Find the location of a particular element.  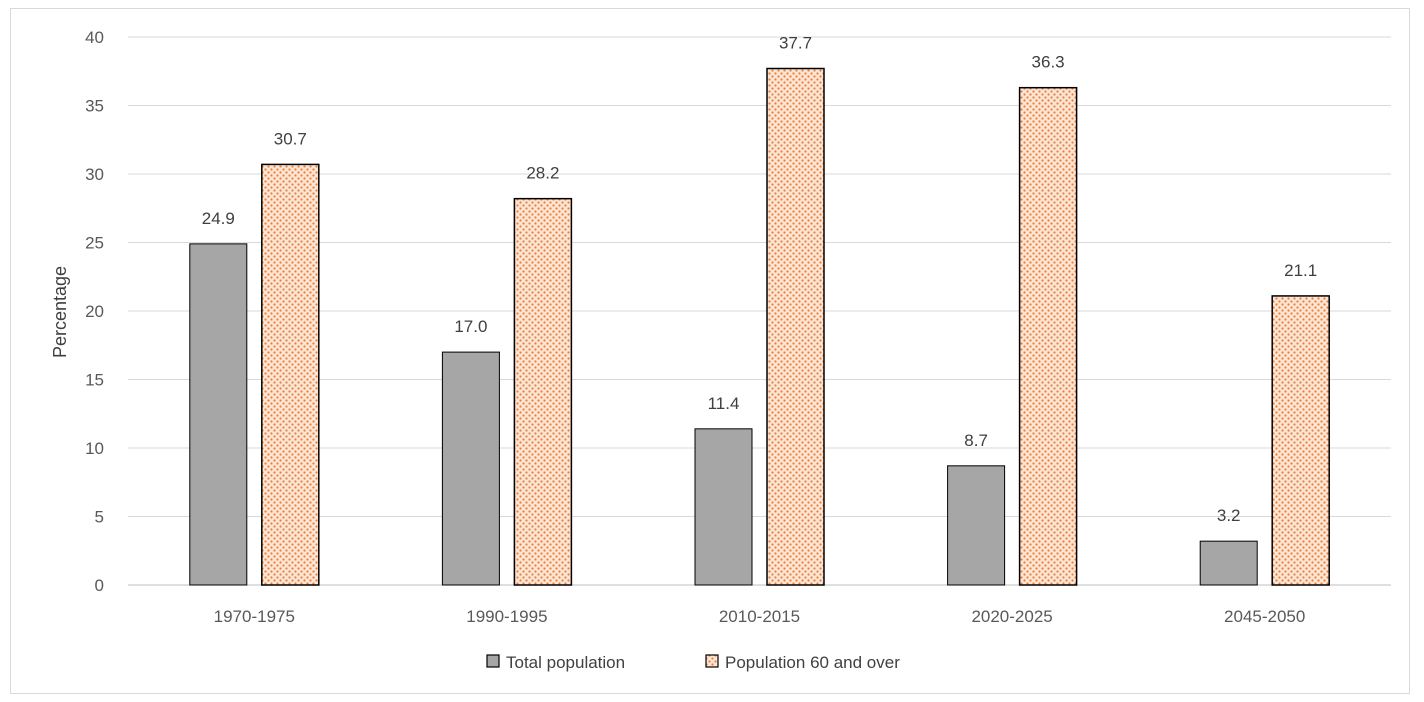

legend-swatch-total-population is located at coordinates (493, 661).